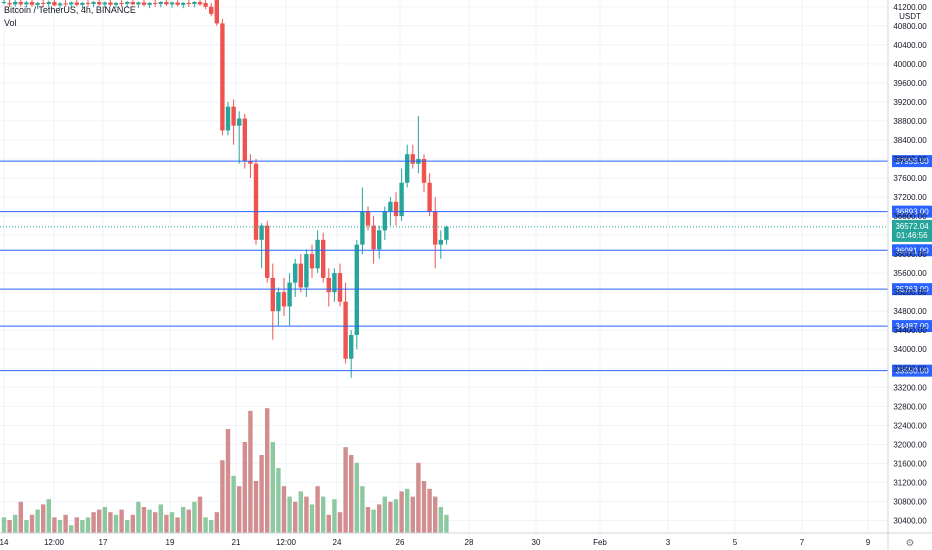  What do you see at coordinates (103, 542) in the screenshot?
I see `time-axis-tick: 17` at bounding box center [103, 542].